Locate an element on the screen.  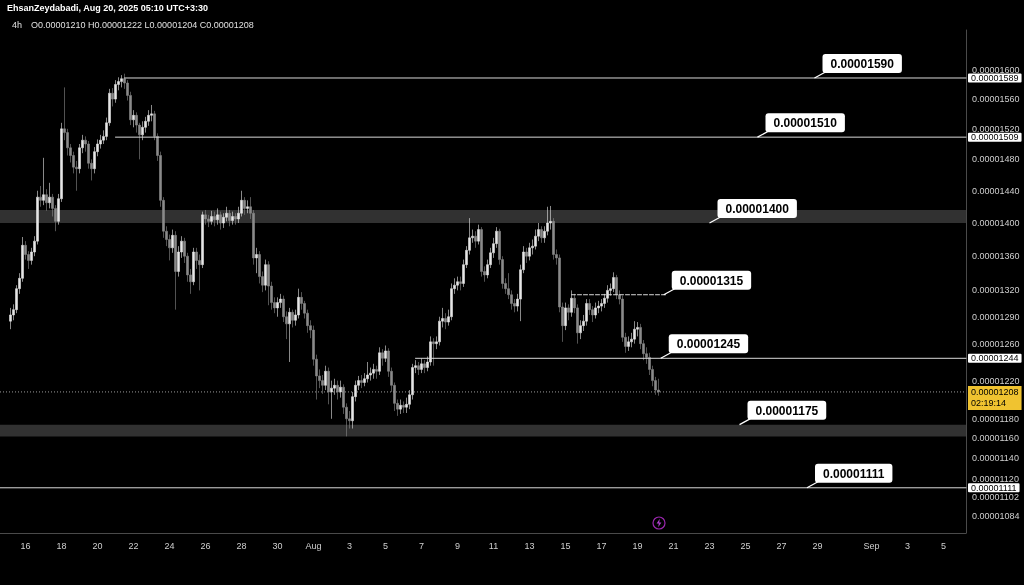
data-label: 0.00001244 is located at coordinates (995, 358).